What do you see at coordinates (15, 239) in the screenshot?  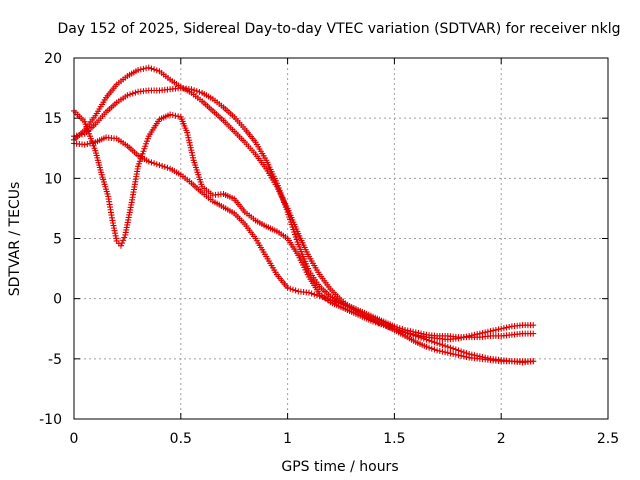 I see `y-axis-label: SDTVAR / TECUs` at bounding box center [15, 239].